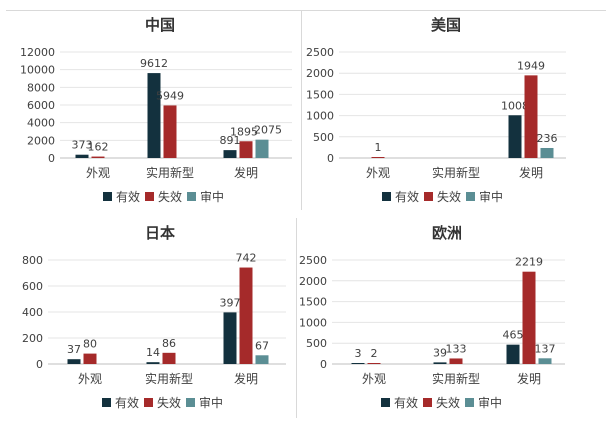 The height and width of the screenshot is (427, 612). What do you see at coordinates (244, 131) in the screenshot?
I see `data-label: 1895` at bounding box center [244, 131].